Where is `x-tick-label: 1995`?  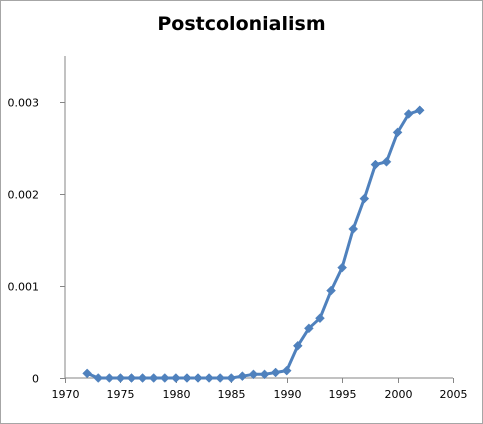 x-tick-label: 1995 is located at coordinates (343, 394).